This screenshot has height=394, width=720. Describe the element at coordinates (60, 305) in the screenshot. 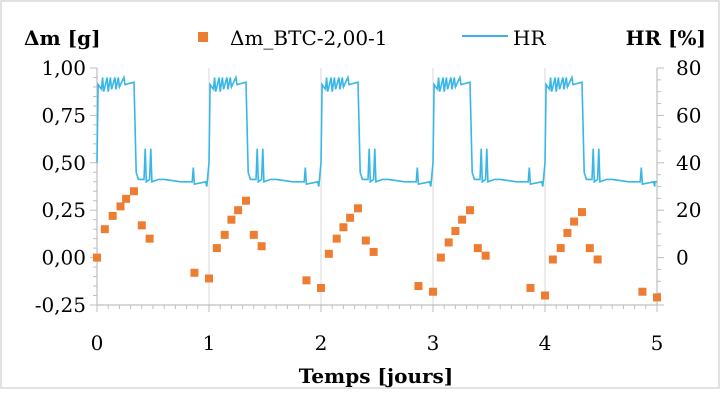

I see `y-left-tick-label: -0,25` at that location.